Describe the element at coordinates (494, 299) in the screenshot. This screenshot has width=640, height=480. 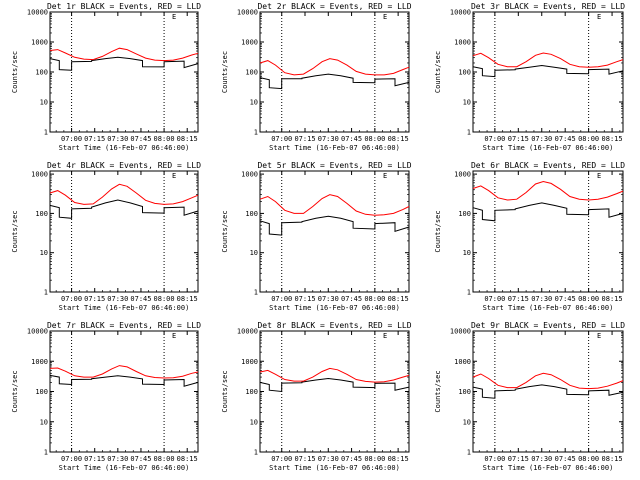
I see `chart-6-x-tick-label: 07:00` at that location.